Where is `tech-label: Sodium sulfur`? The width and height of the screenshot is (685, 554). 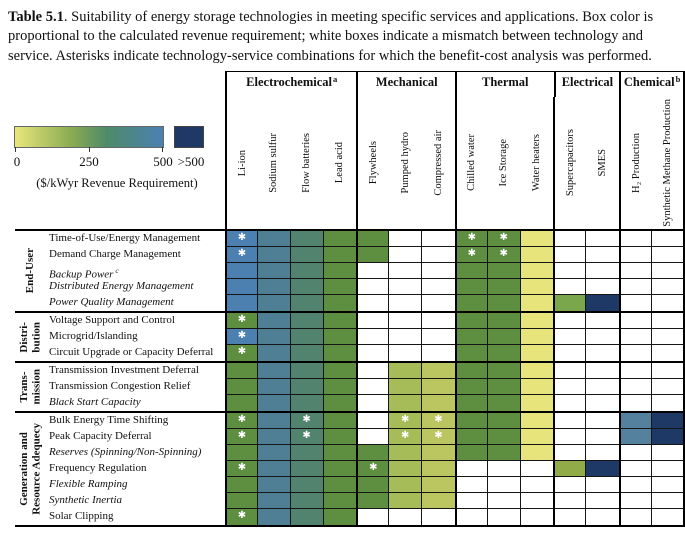
tech-label: Sodium sulfur is located at coordinates (274, 162).